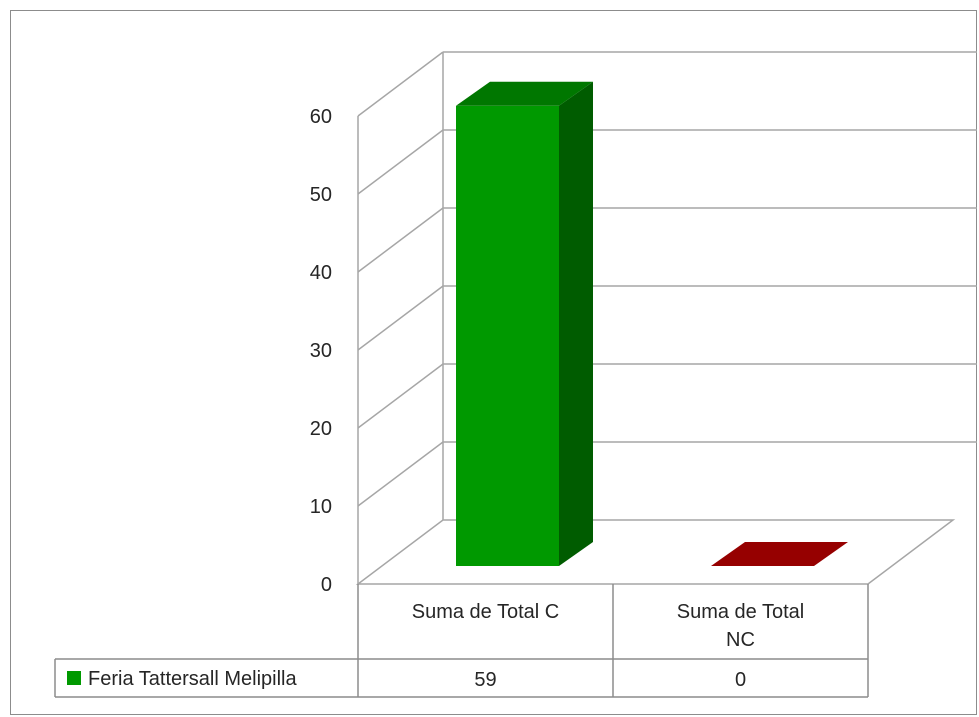 The image size is (979, 717). Describe the element at coordinates (321, 429) in the screenshot. I see `y-tick-label: 20` at that location.